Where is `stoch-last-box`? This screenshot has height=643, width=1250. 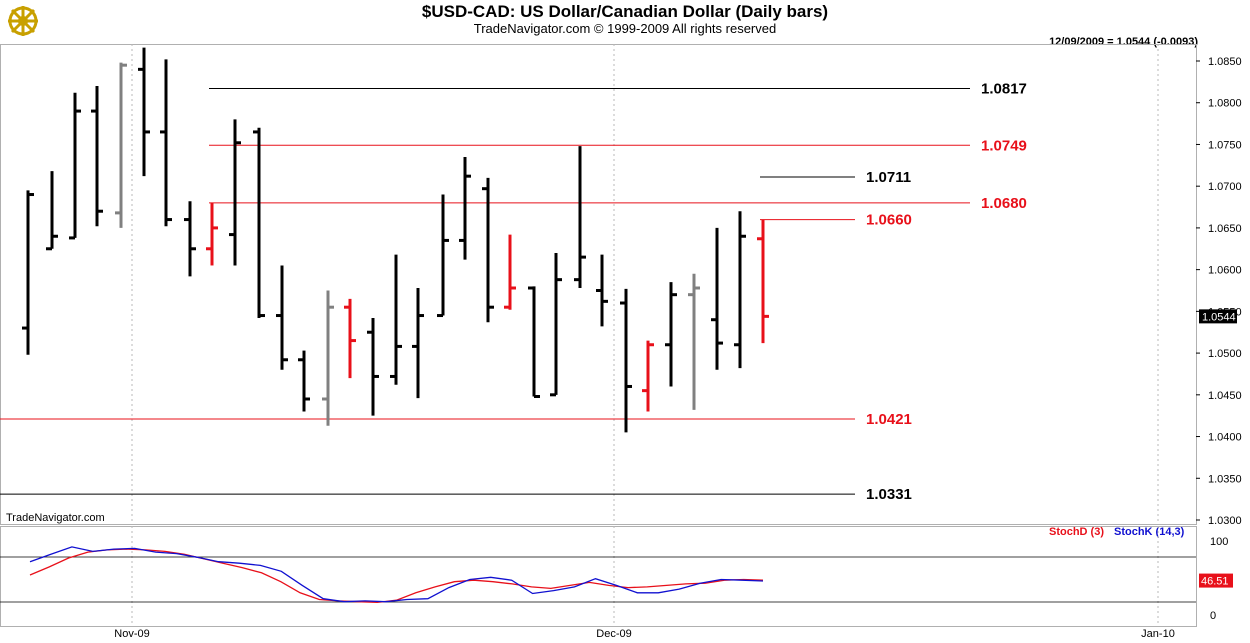 stoch-last-box is located at coordinates (1216, 580).